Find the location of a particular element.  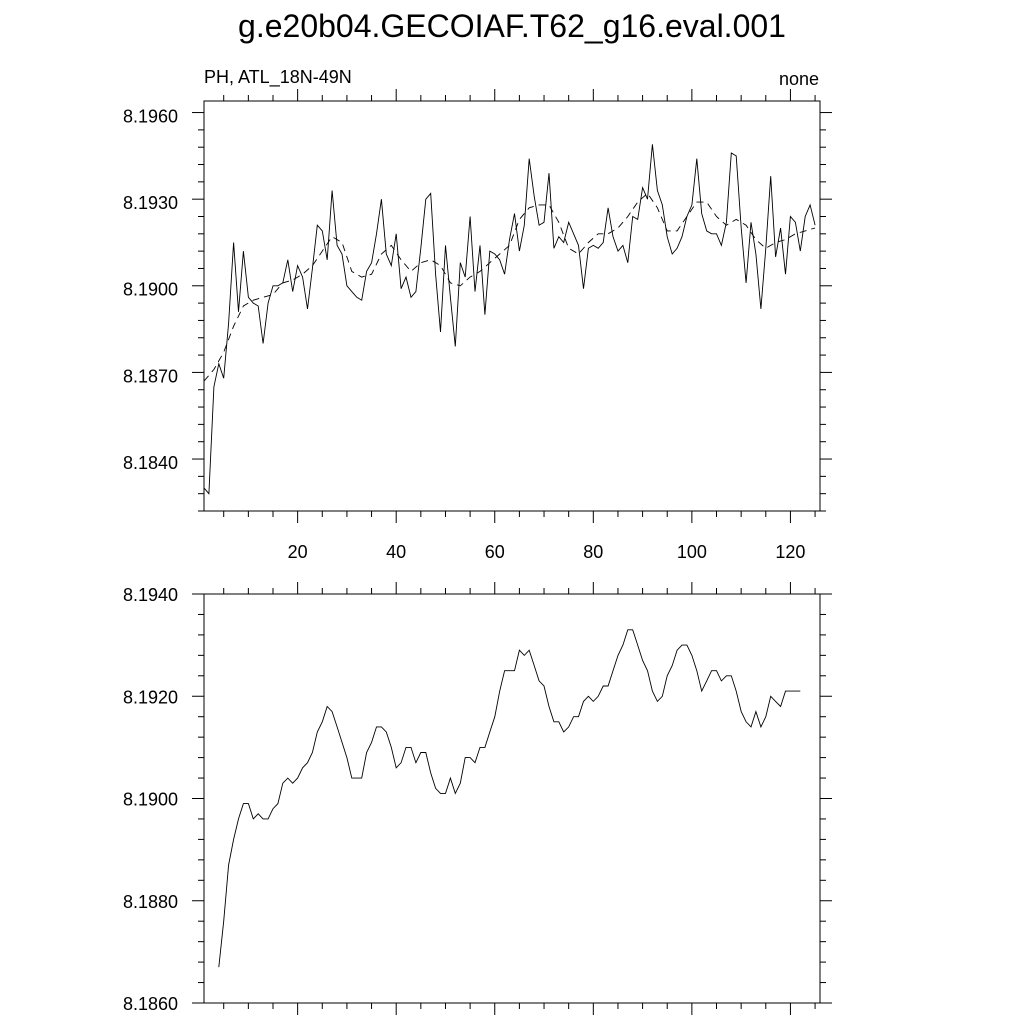

variable-region-label: PH, ATL_18N-49N is located at coordinates (278, 77).